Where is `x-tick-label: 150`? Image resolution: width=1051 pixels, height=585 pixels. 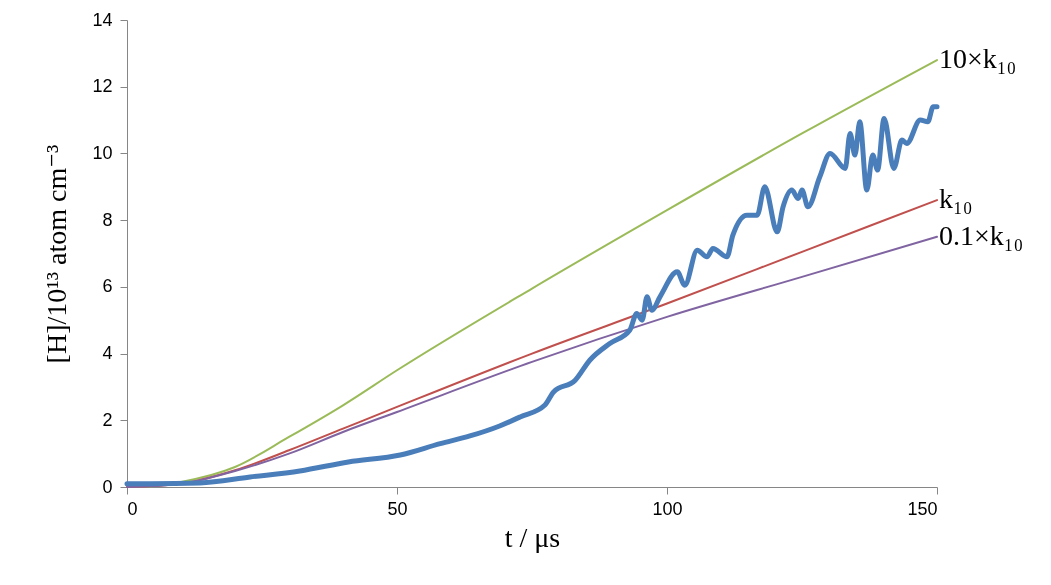 x-tick-label: 150 is located at coordinates (922, 508).